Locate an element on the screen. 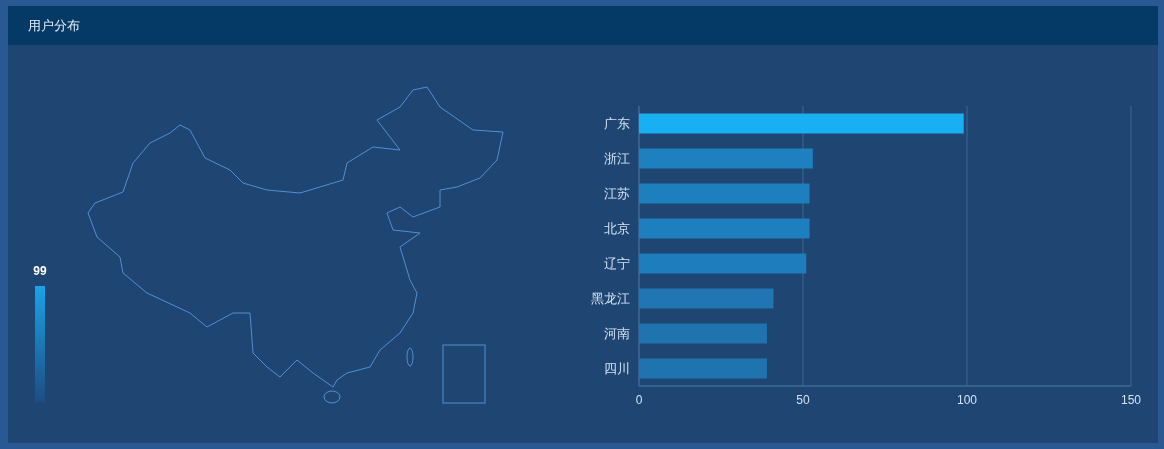 Image resolution: width=1164 pixels, height=449 pixels. tick-label: 50 is located at coordinates (803, 400).